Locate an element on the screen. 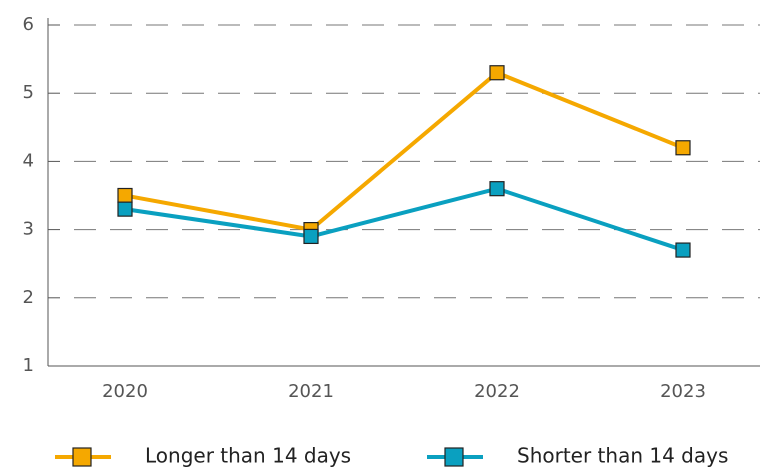  series-line is located at coordinates (404, 219).